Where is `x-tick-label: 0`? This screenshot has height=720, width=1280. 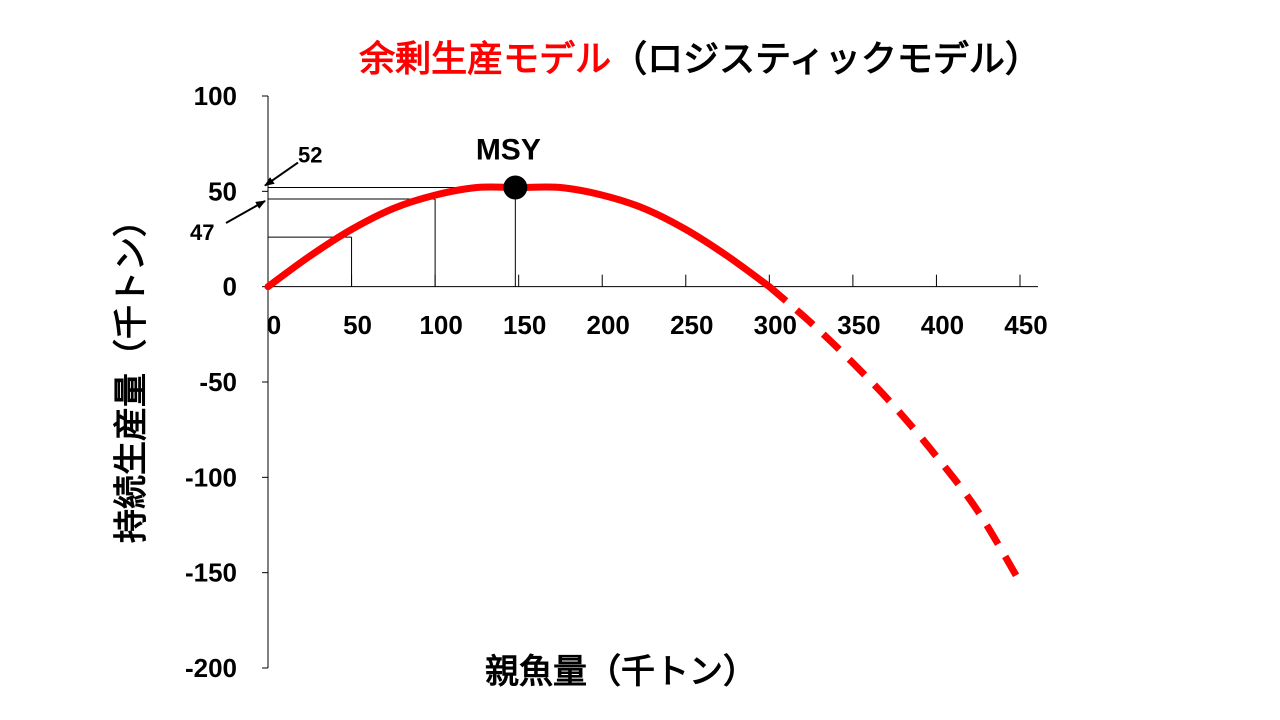 x-tick-label: 0 is located at coordinates (274, 325).